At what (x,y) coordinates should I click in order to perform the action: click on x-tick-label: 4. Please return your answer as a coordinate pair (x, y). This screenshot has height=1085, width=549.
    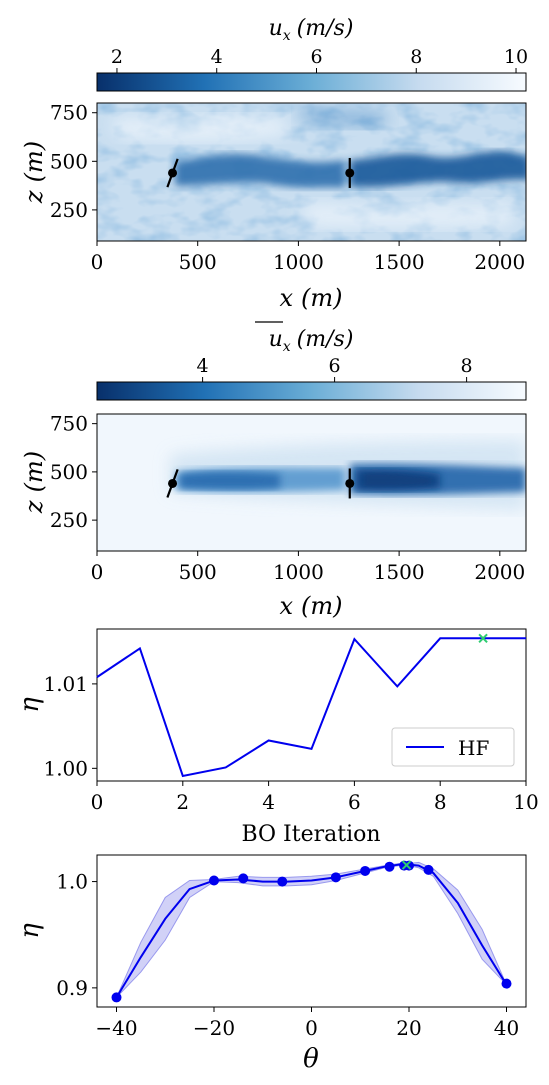
    Looking at the image, I should click on (268, 802).